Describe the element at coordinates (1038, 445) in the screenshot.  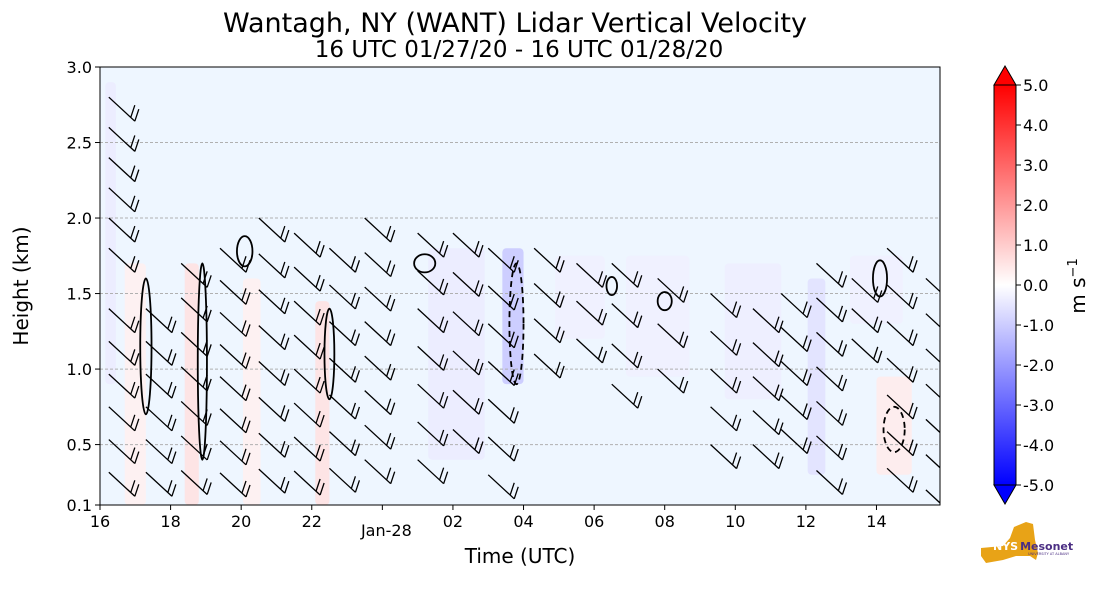
I see `colorbar-tick-label: -4.0` at that location.